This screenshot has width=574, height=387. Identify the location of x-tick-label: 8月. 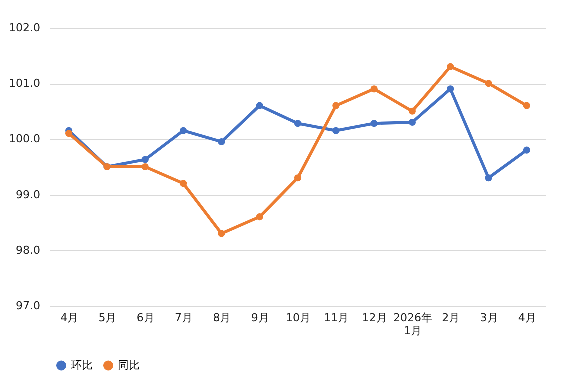
(222, 318).